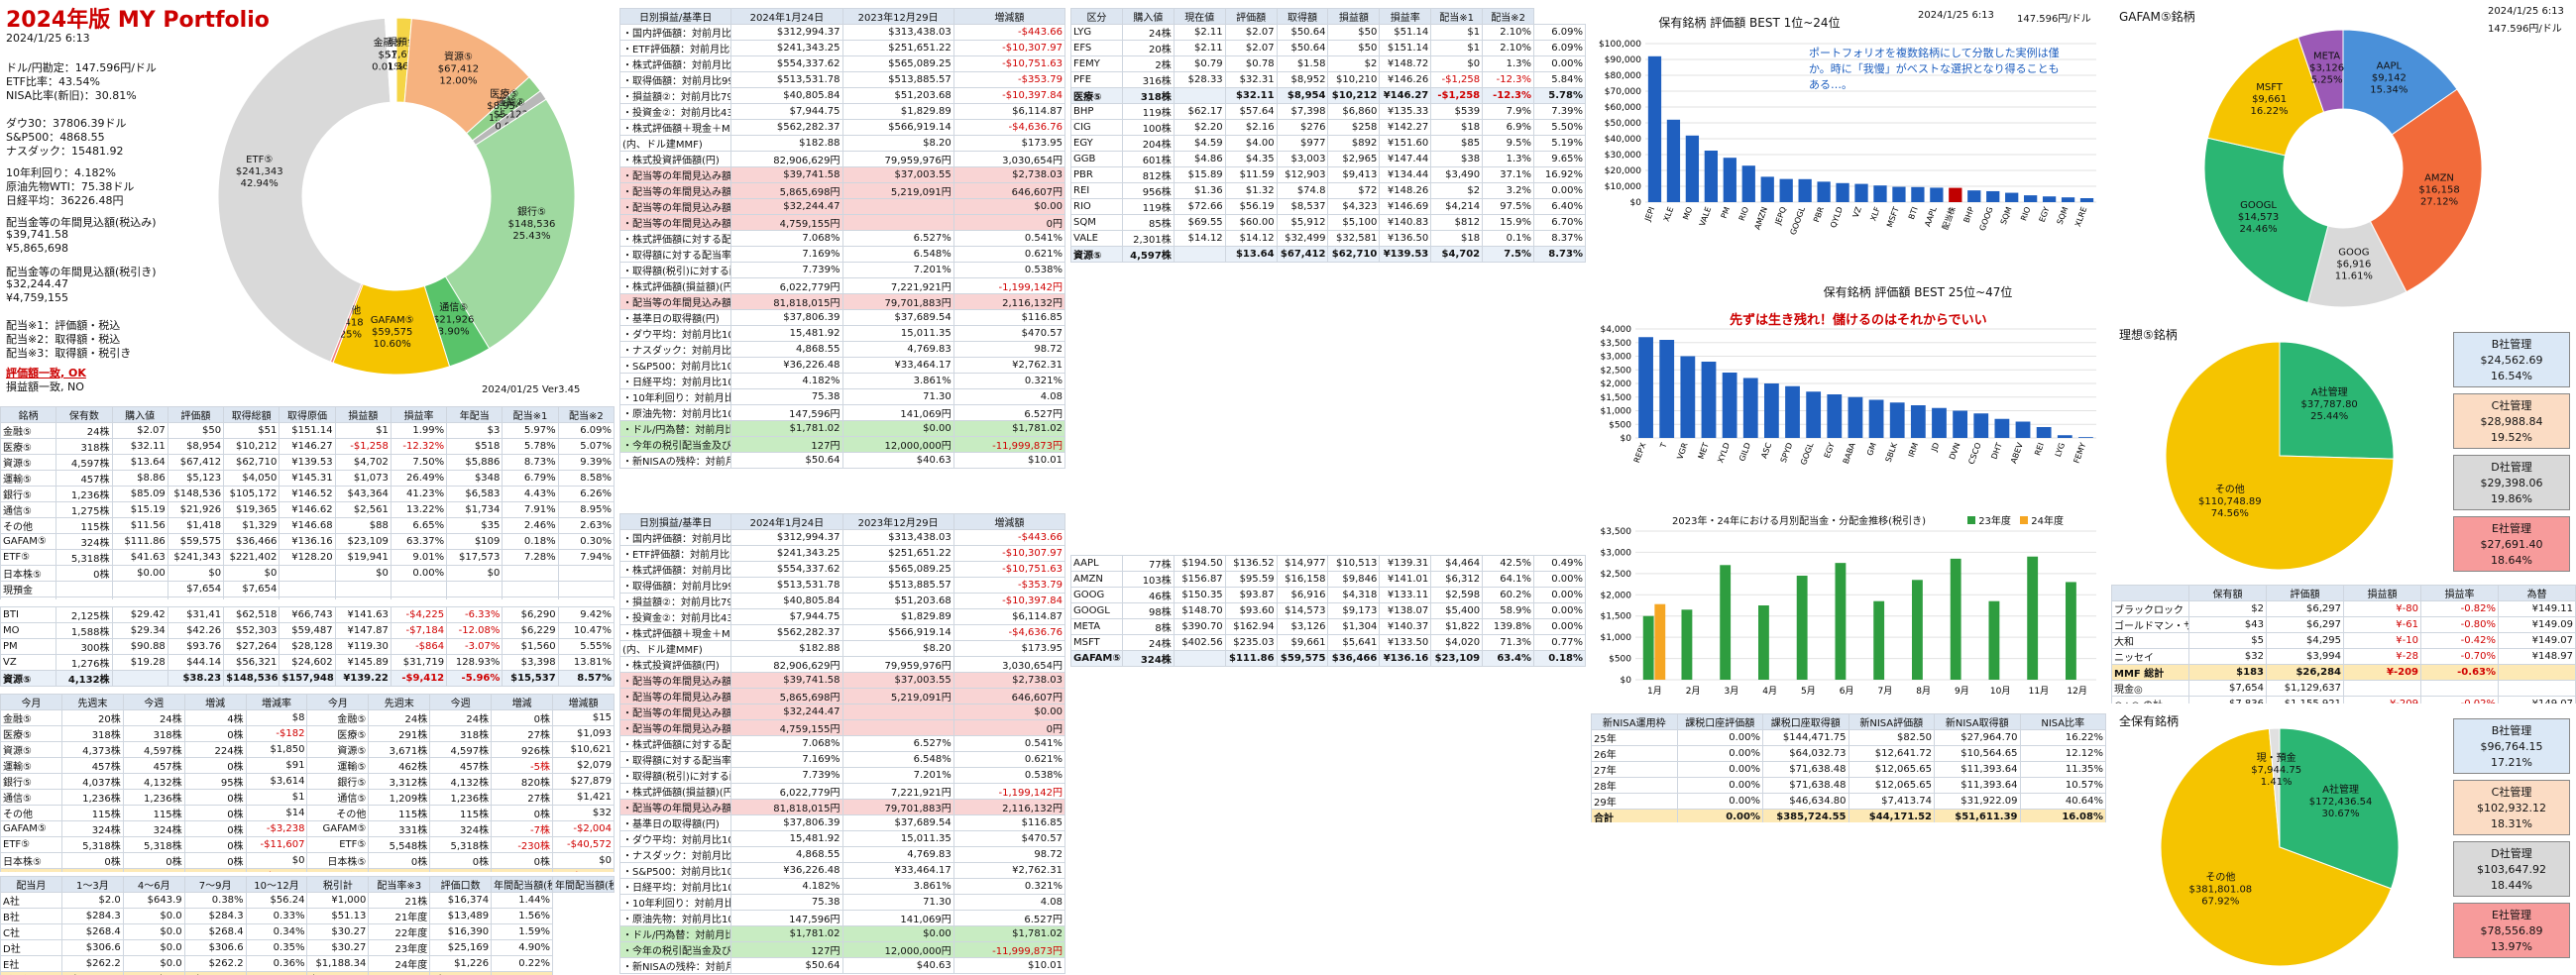 This screenshot has height=975, width=2576. Describe the element at coordinates (1008, 727) in the screenshot. I see `summary-2-cell: 0円` at that location.